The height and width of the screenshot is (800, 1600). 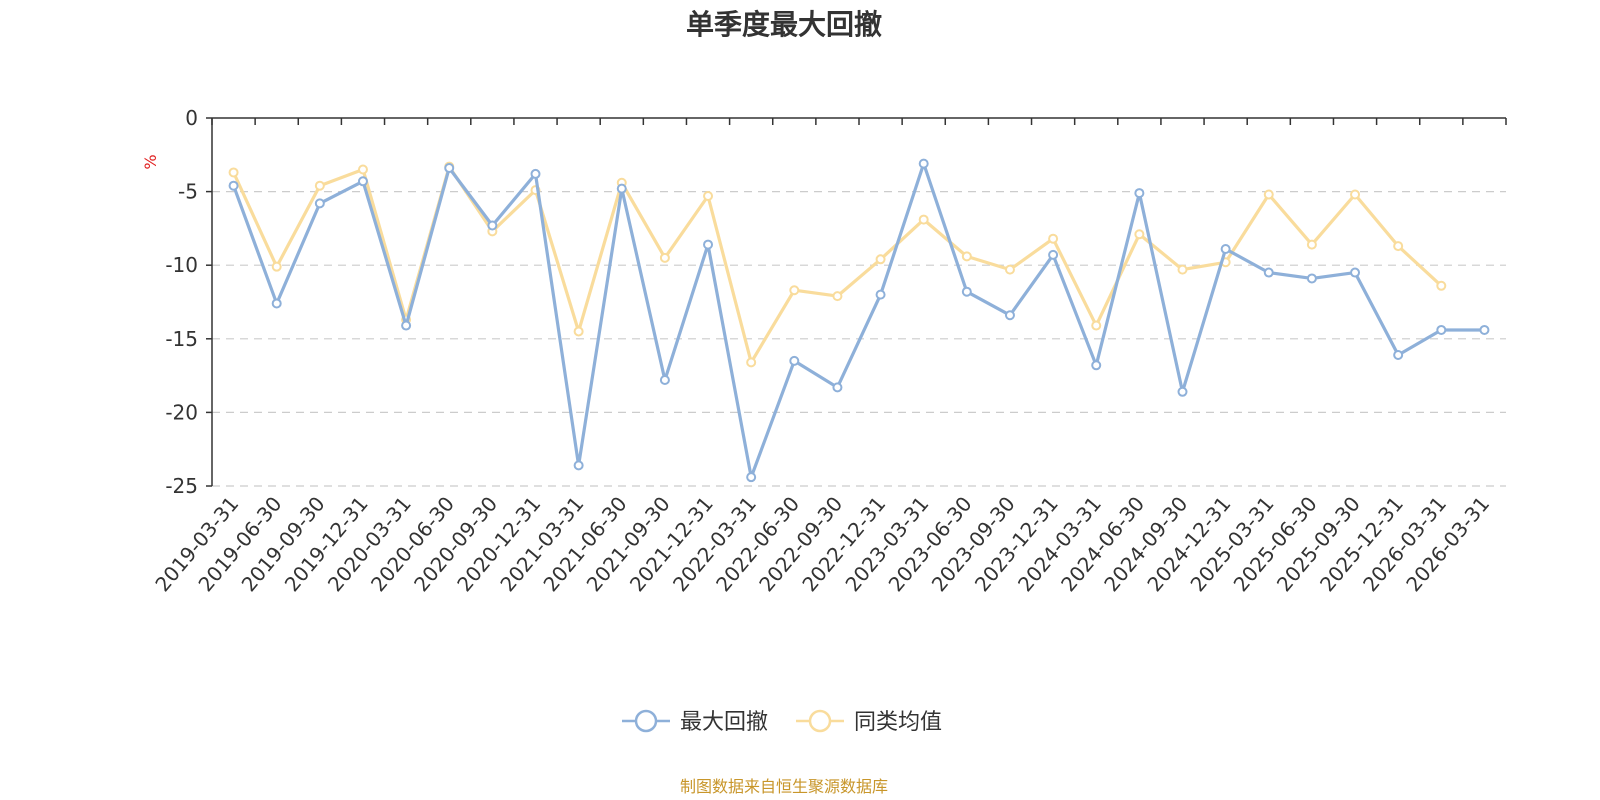 I want to click on y-tick-label: -5, so click(x=188, y=192).